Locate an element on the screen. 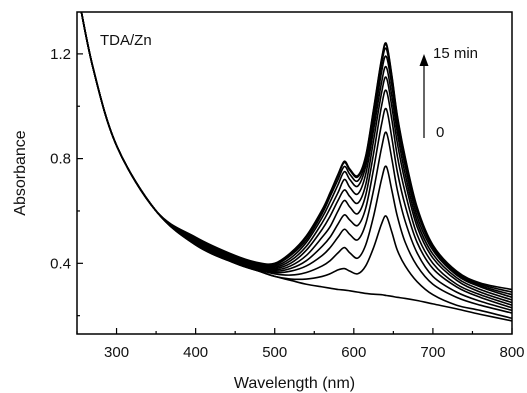 This screenshot has width=527, height=393. x-tick-label: 700 is located at coordinates (432, 352).